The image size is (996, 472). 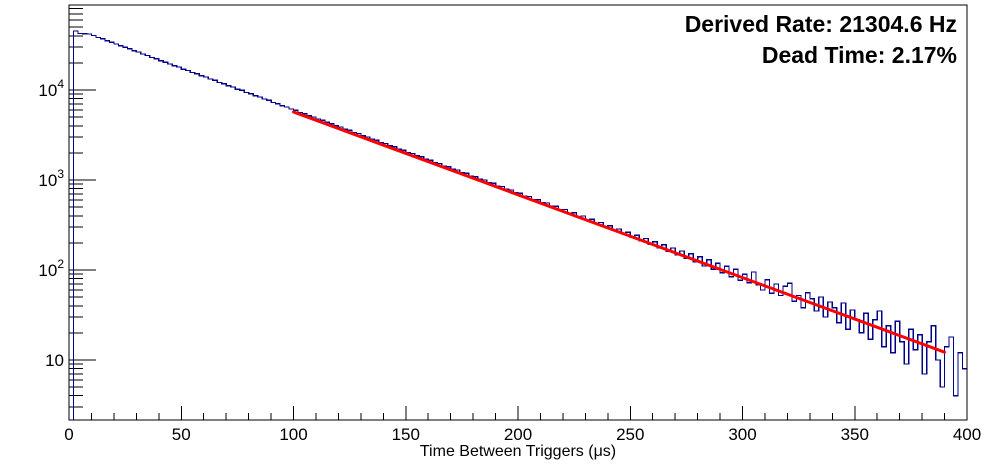 What do you see at coordinates (54, 360) in the screenshot?
I see `y-tick-label: 10` at bounding box center [54, 360].